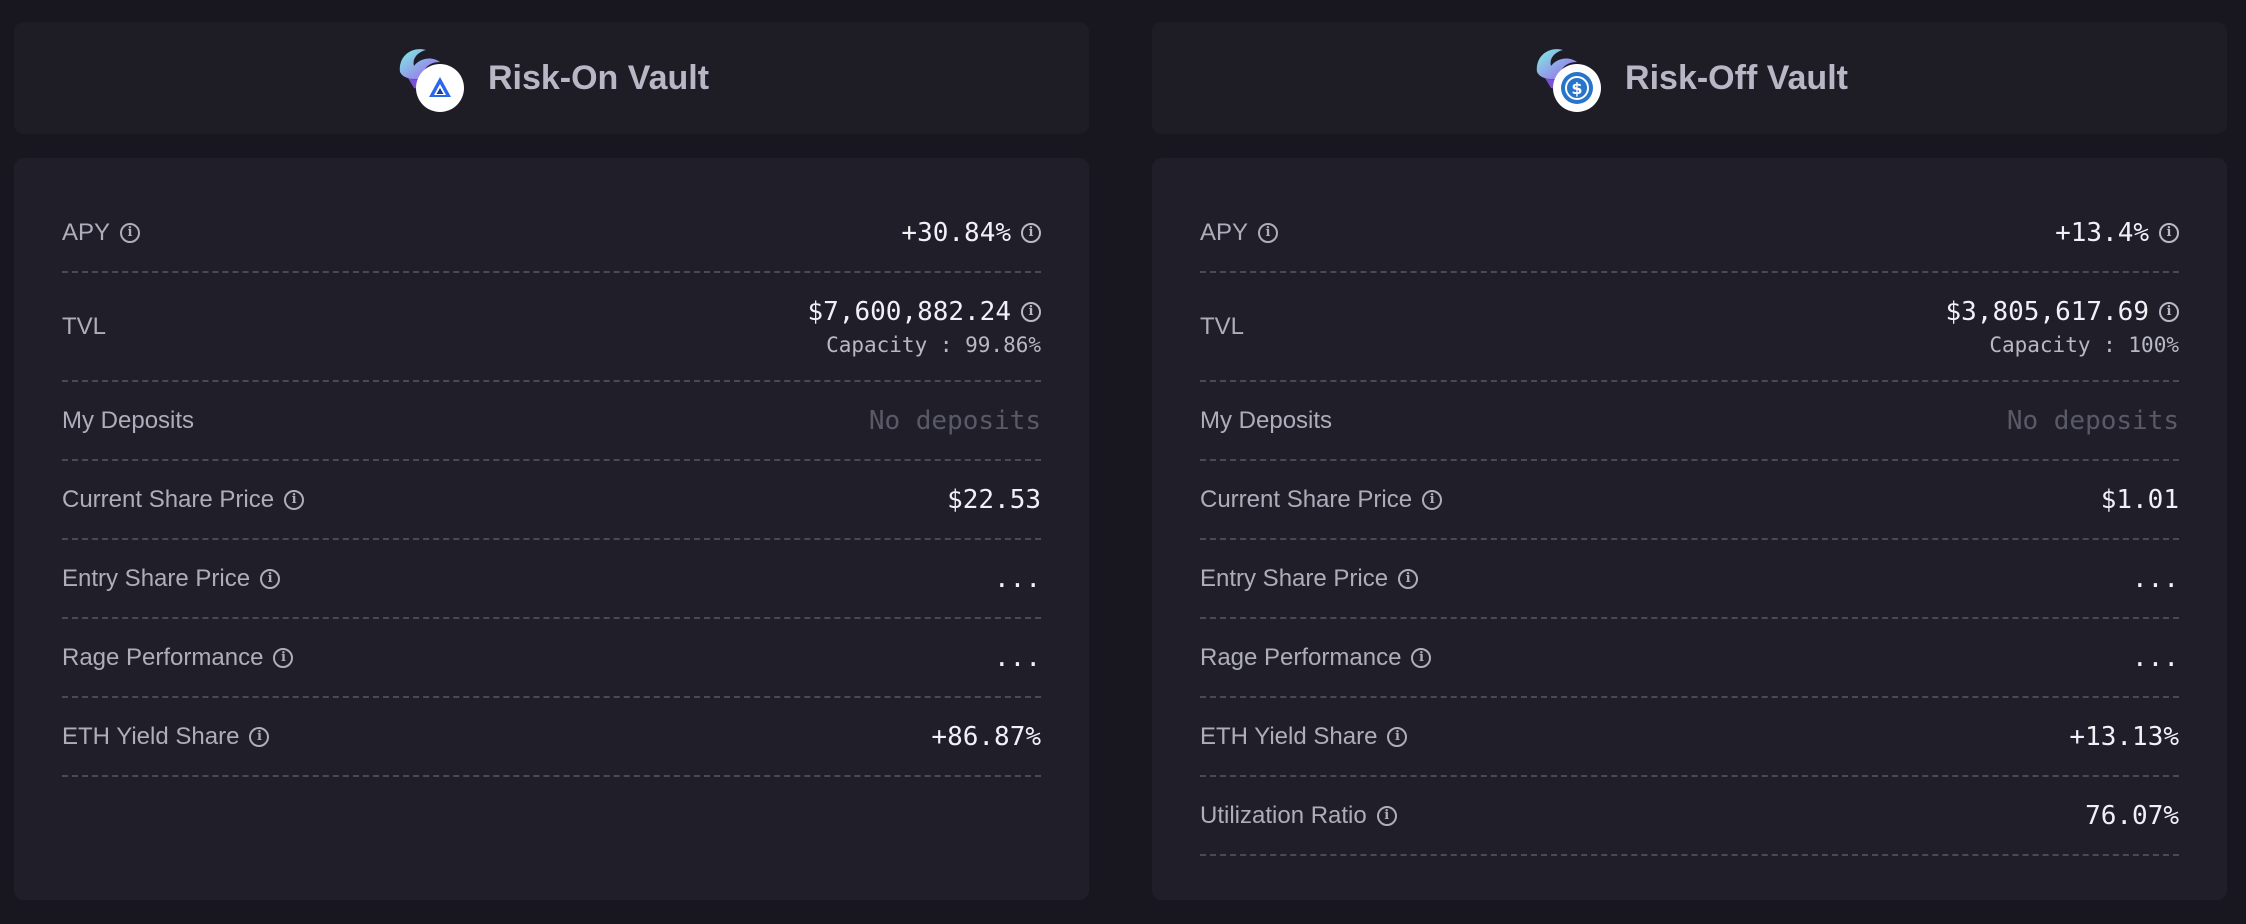 The height and width of the screenshot is (924, 2246). I want to click on current-share-price-value: $22.53, so click(994, 499).